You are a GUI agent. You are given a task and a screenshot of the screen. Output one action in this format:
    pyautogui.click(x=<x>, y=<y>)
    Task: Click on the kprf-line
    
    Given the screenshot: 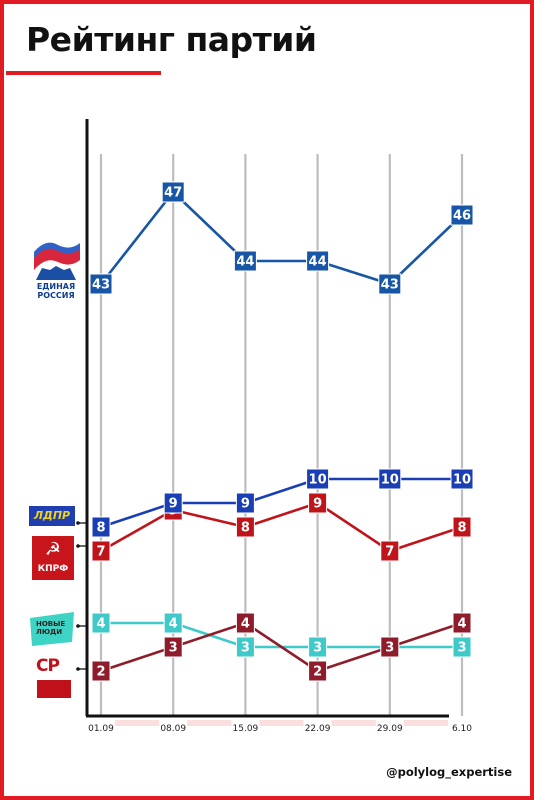 What is the action you would take?
    pyautogui.click(x=281, y=527)
    